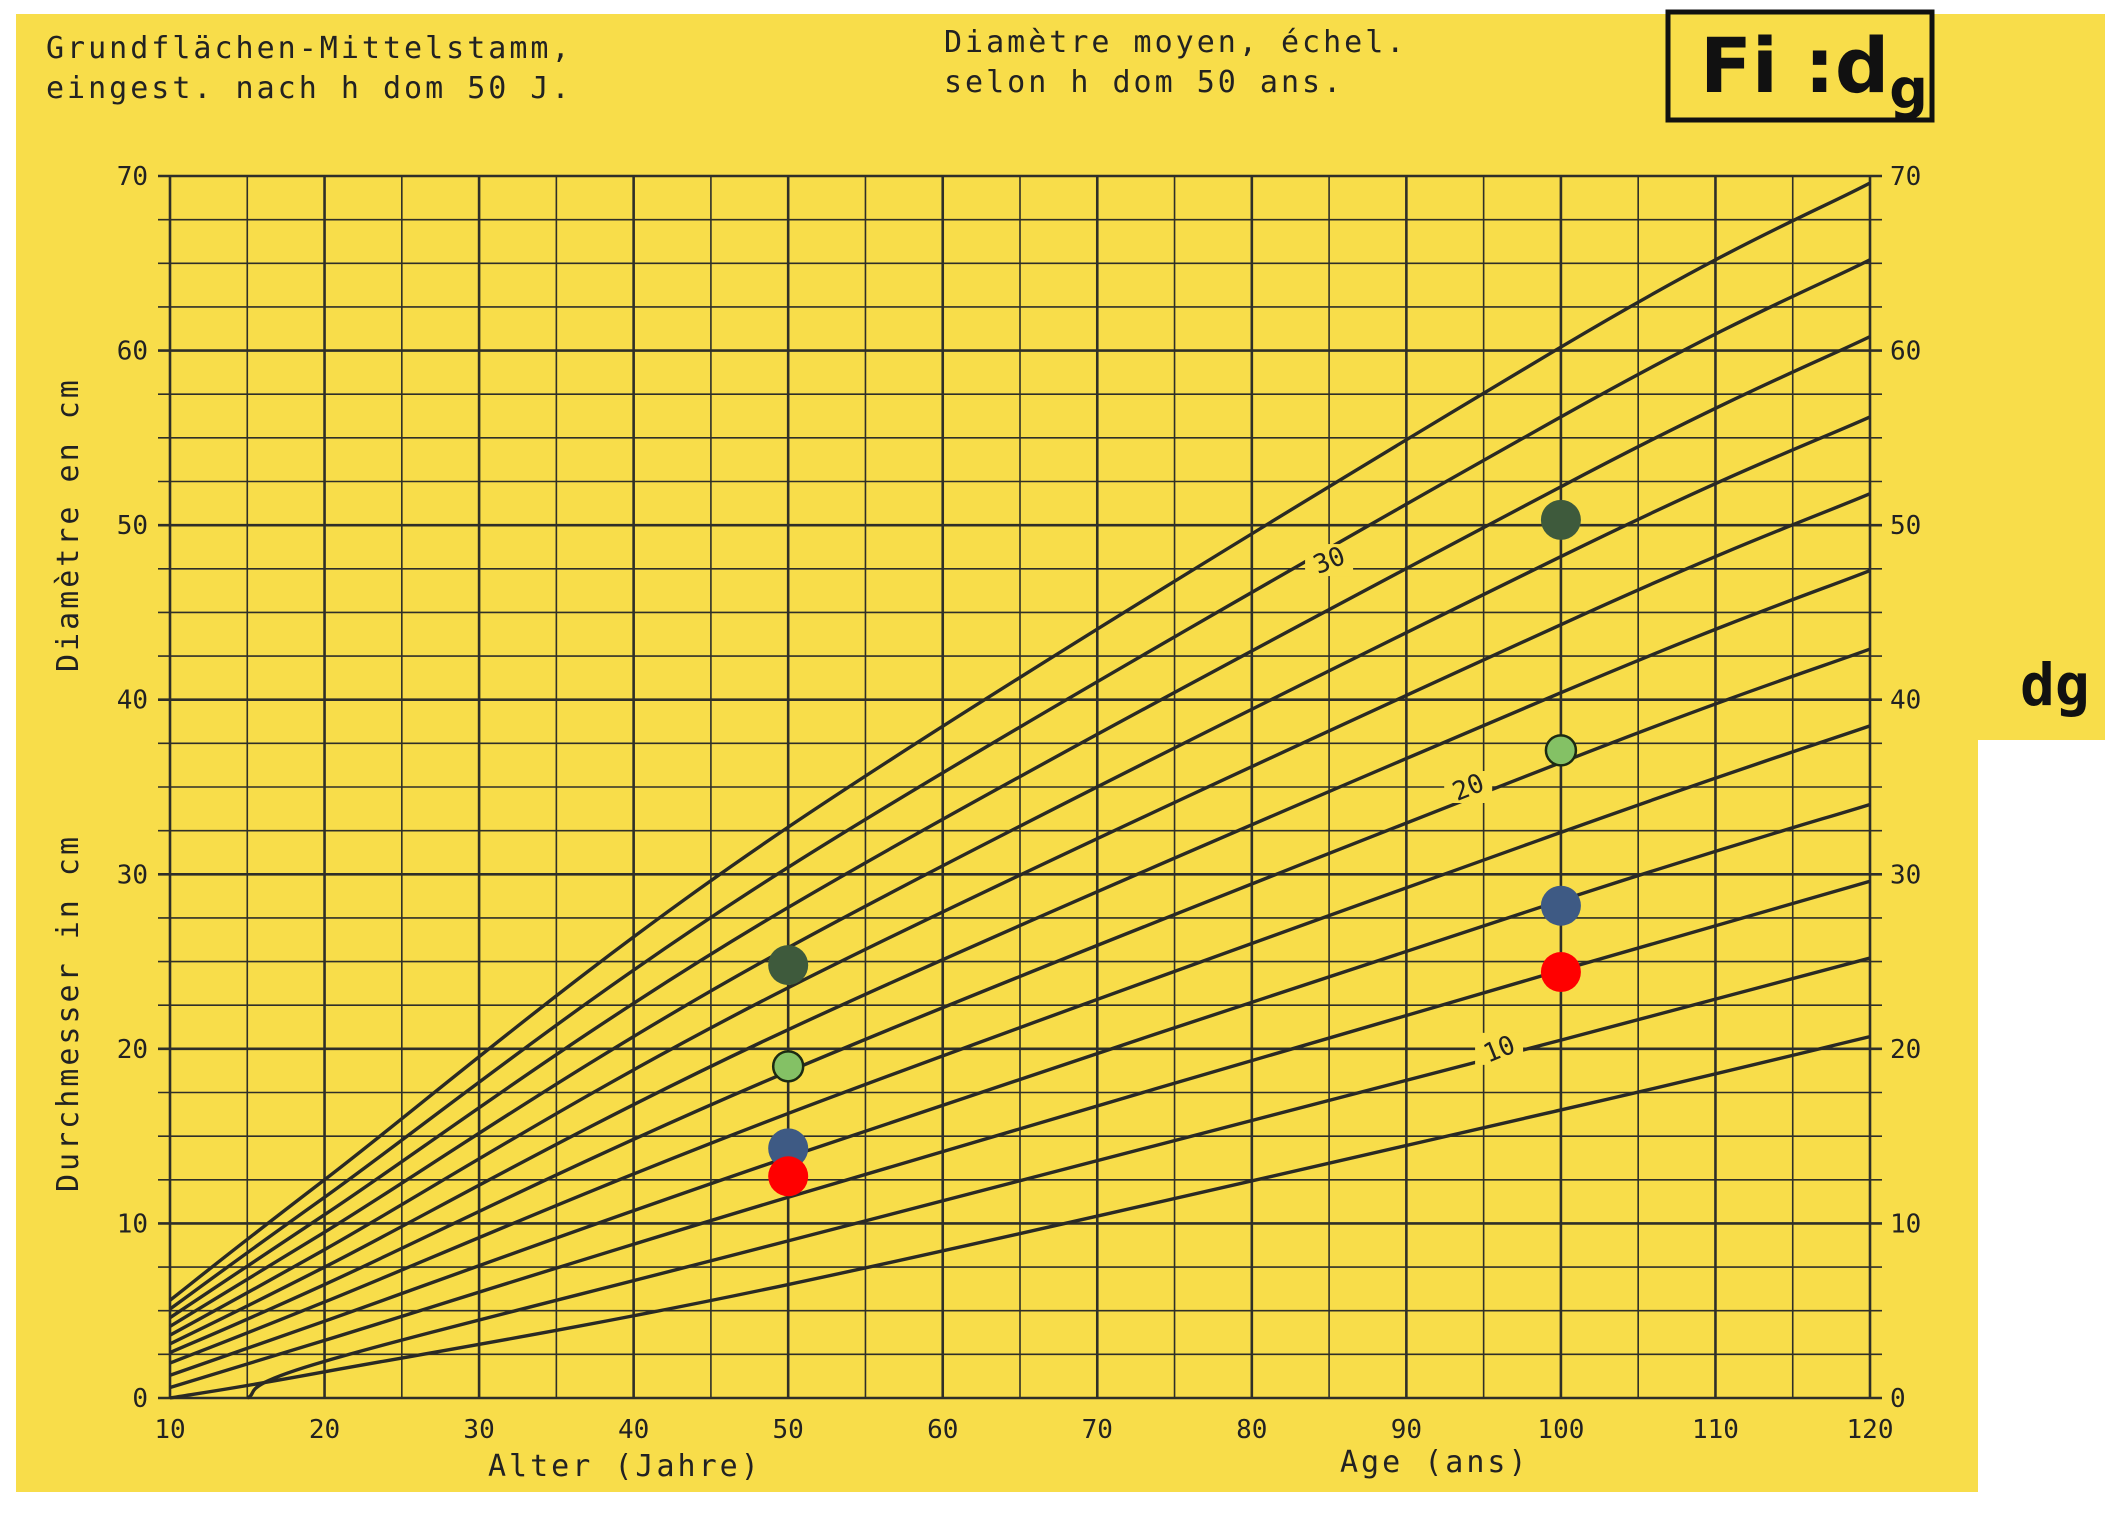 This screenshot has height=1516, width=2117. What do you see at coordinates (1715, 1430) in the screenshot?
I see `x-tick-label: 110` at bounding box center [1715, 1430].